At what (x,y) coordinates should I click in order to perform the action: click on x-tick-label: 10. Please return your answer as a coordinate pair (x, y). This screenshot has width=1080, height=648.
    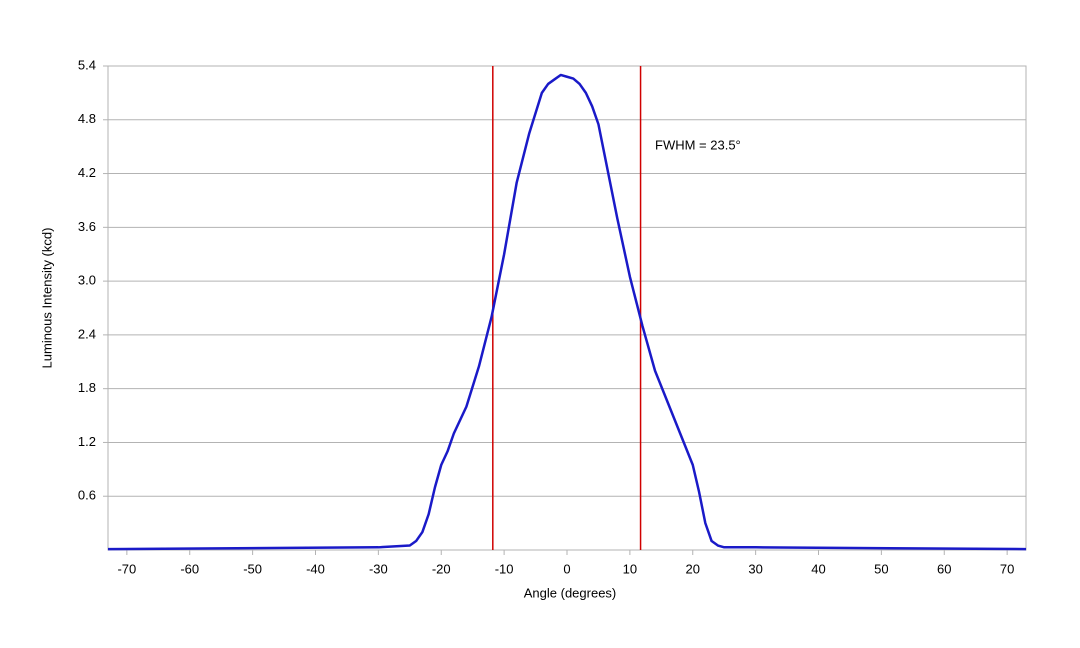
    Looking at the image, I should click on (630, 568).